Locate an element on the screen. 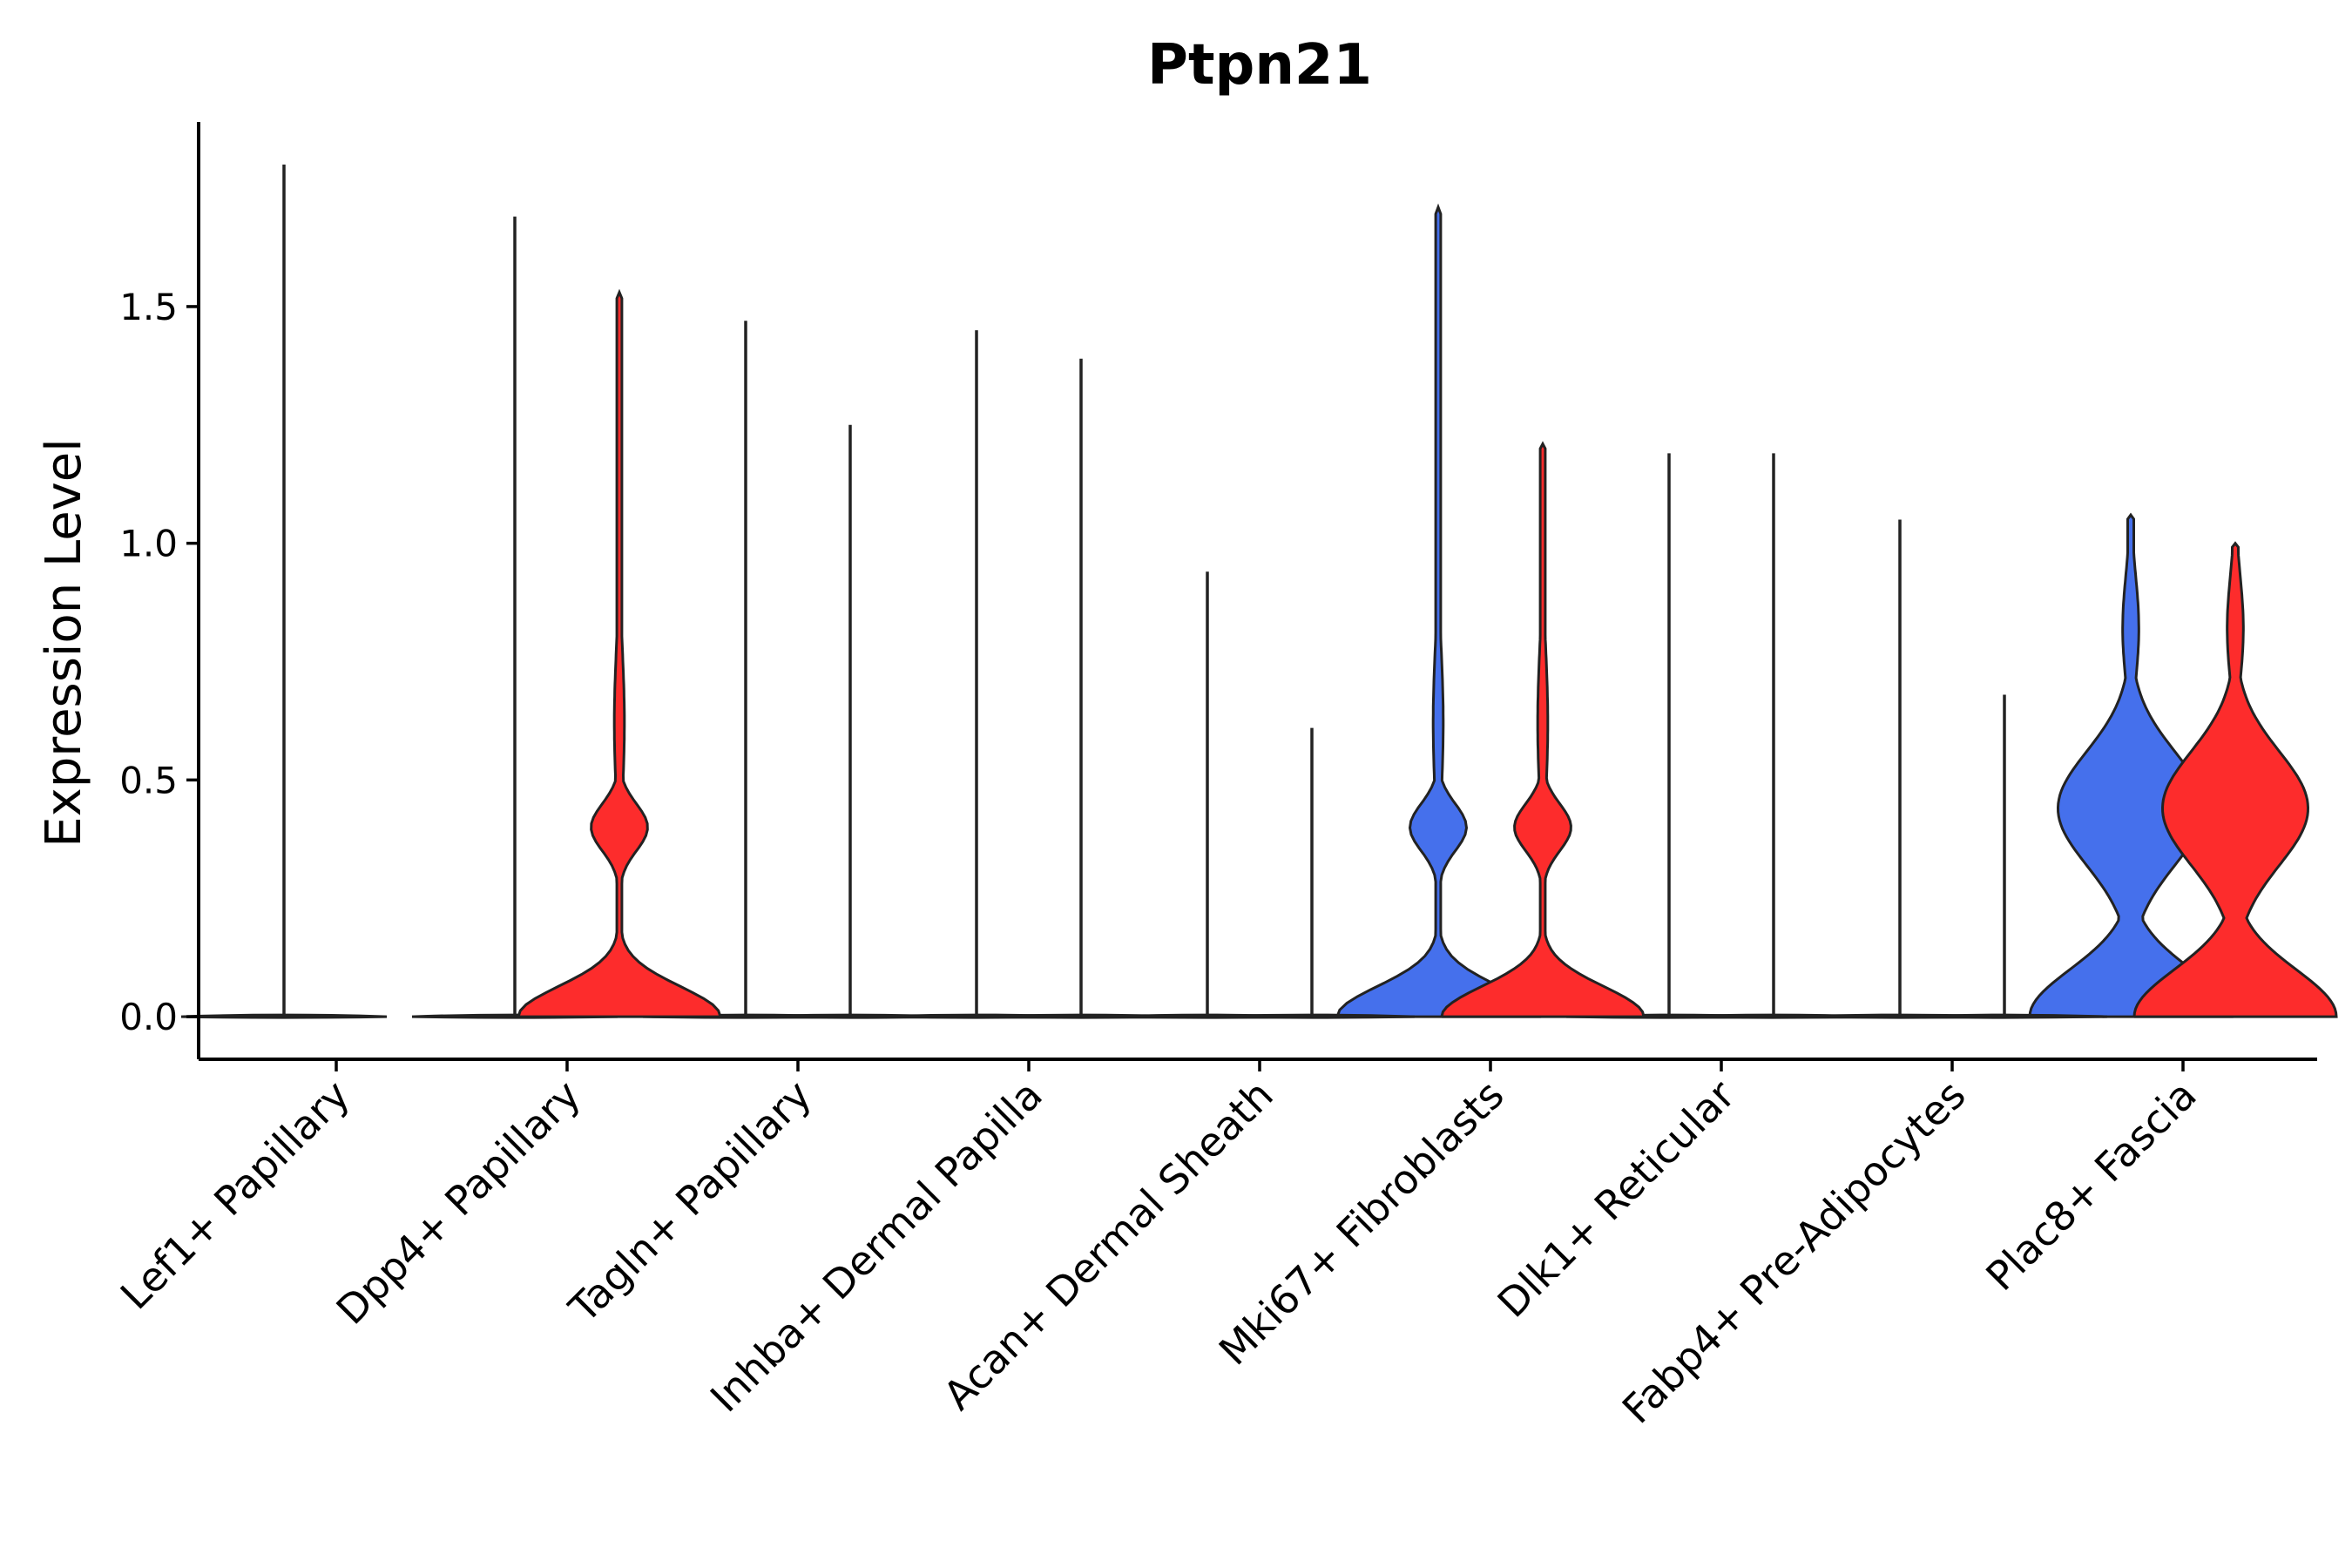 The width and height of the screenshot is (2352, 1568). x-tick-label-8: Plac8+ Fascia is located at coordinates (2091, 1185).